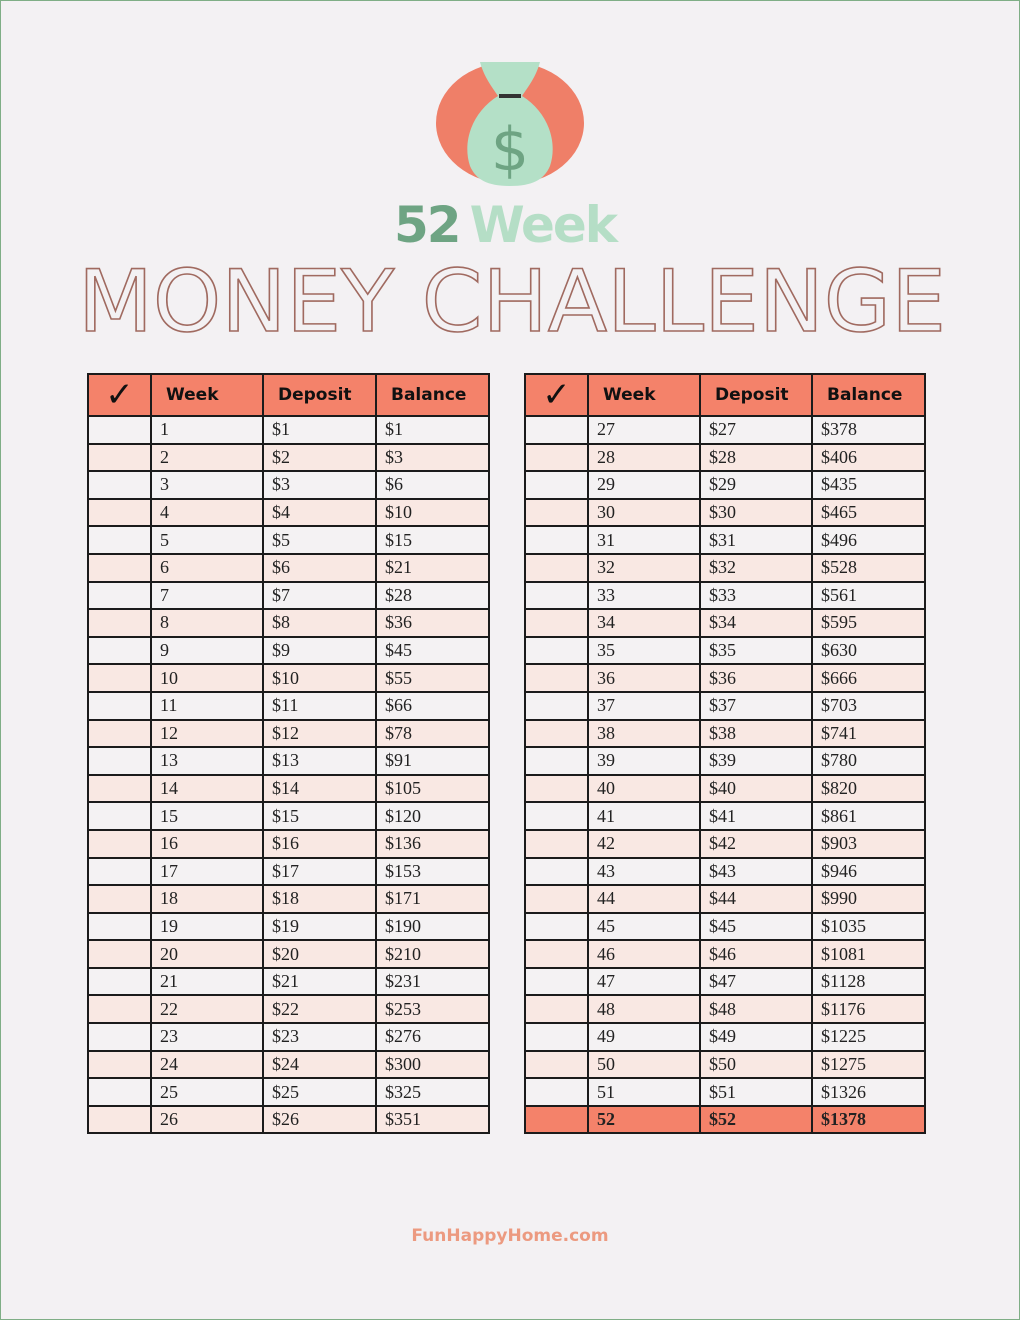 Image resolution: width=1020 pixels, height=1320 pixels. What do you see at coordinates (756, 1119) in the screenshot?
I see `deposit-cell: $52` at bounding box center [756, 1119].